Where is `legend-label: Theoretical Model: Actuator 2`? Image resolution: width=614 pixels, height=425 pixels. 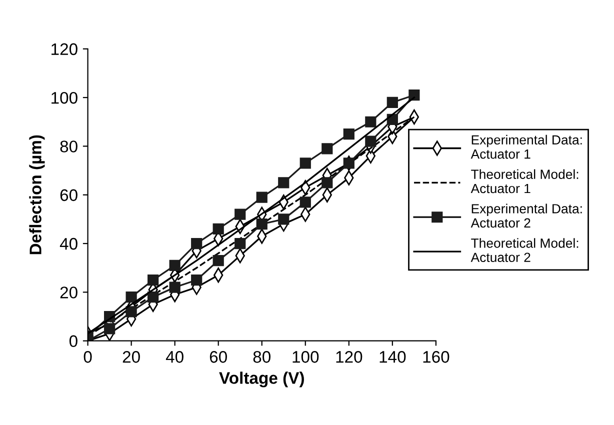 legend-label: Theoretical Model: Actuator 2 is located at coordinates (524, 250).